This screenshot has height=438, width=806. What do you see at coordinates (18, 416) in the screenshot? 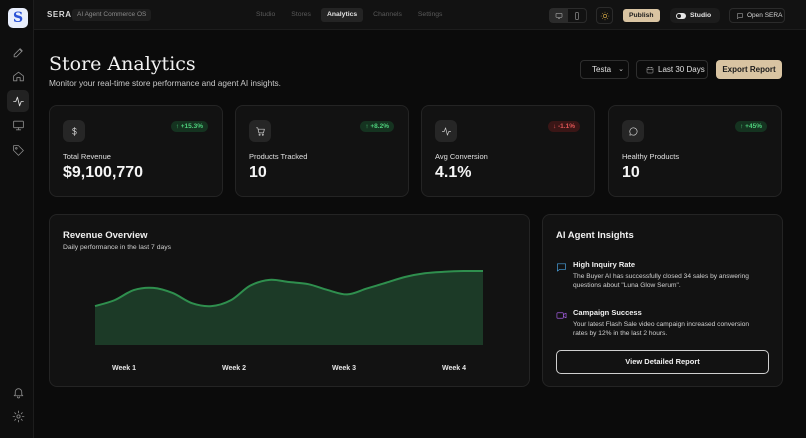
I see `gear-icon` at bounding box center [18, 416].